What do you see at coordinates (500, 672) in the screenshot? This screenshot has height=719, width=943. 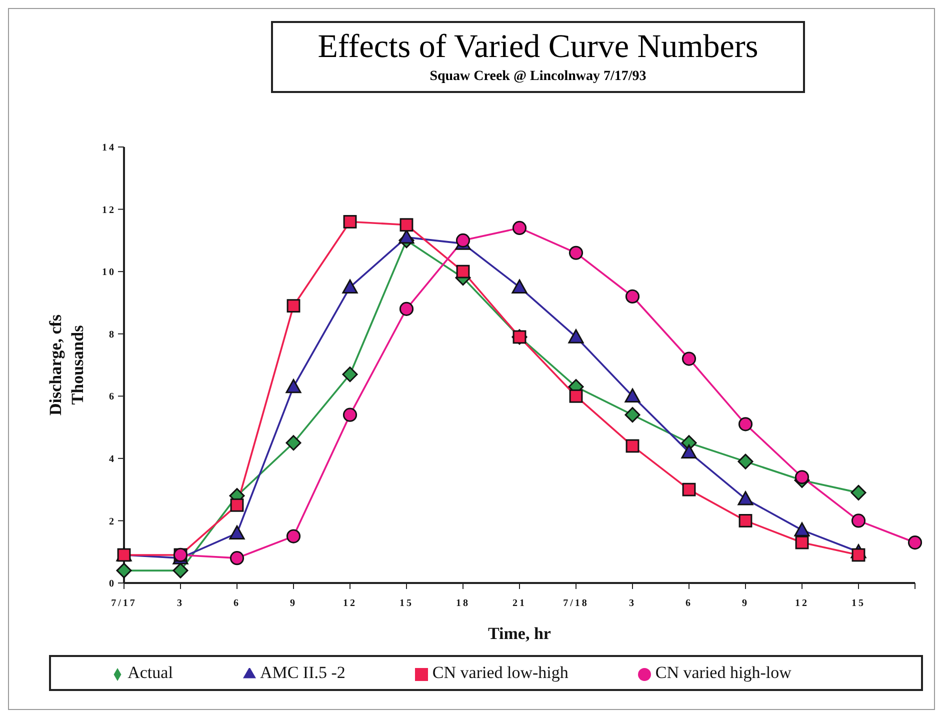 I see `legend-label: CN varied low-high` at bounding box center [500, 672].